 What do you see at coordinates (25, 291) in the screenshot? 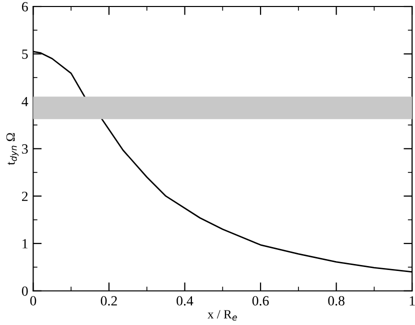
I see `y-tick-label: 0` at bounding box center [25, 291].